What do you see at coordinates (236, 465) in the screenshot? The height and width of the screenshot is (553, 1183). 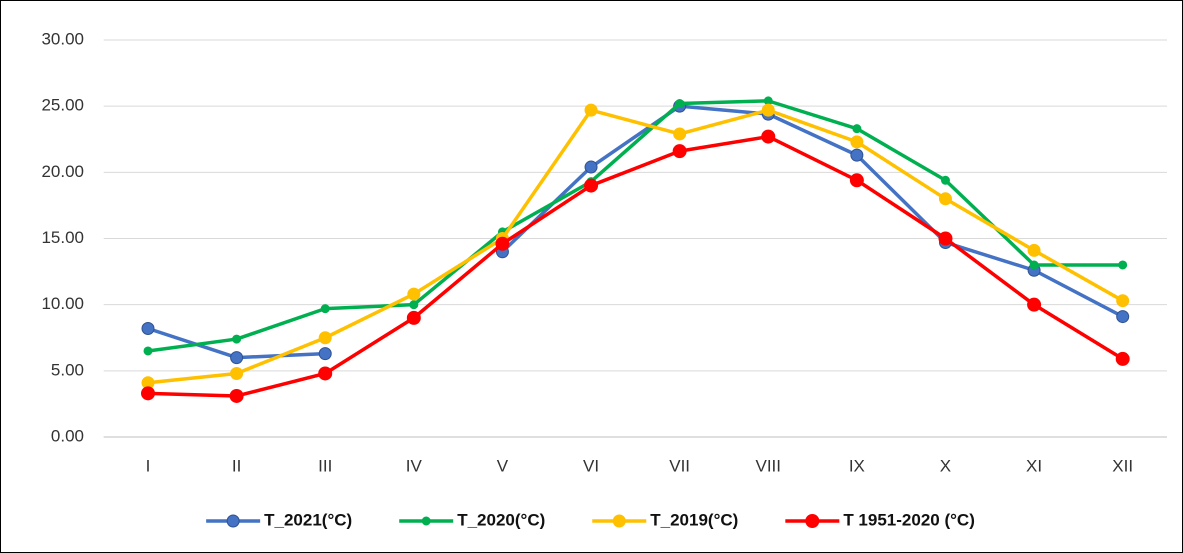 I see `x-tick-label: II` at bounding box center [236, 465].